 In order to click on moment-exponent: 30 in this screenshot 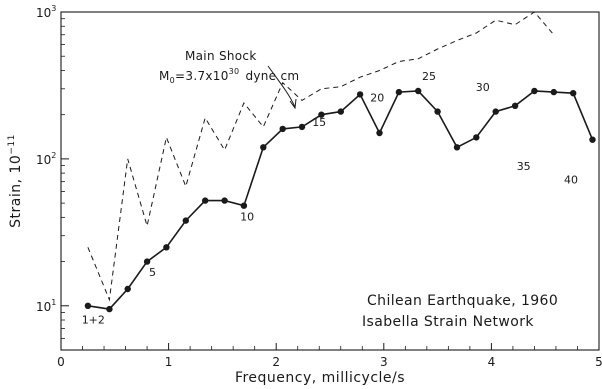, I will do `click(234, 71)`.